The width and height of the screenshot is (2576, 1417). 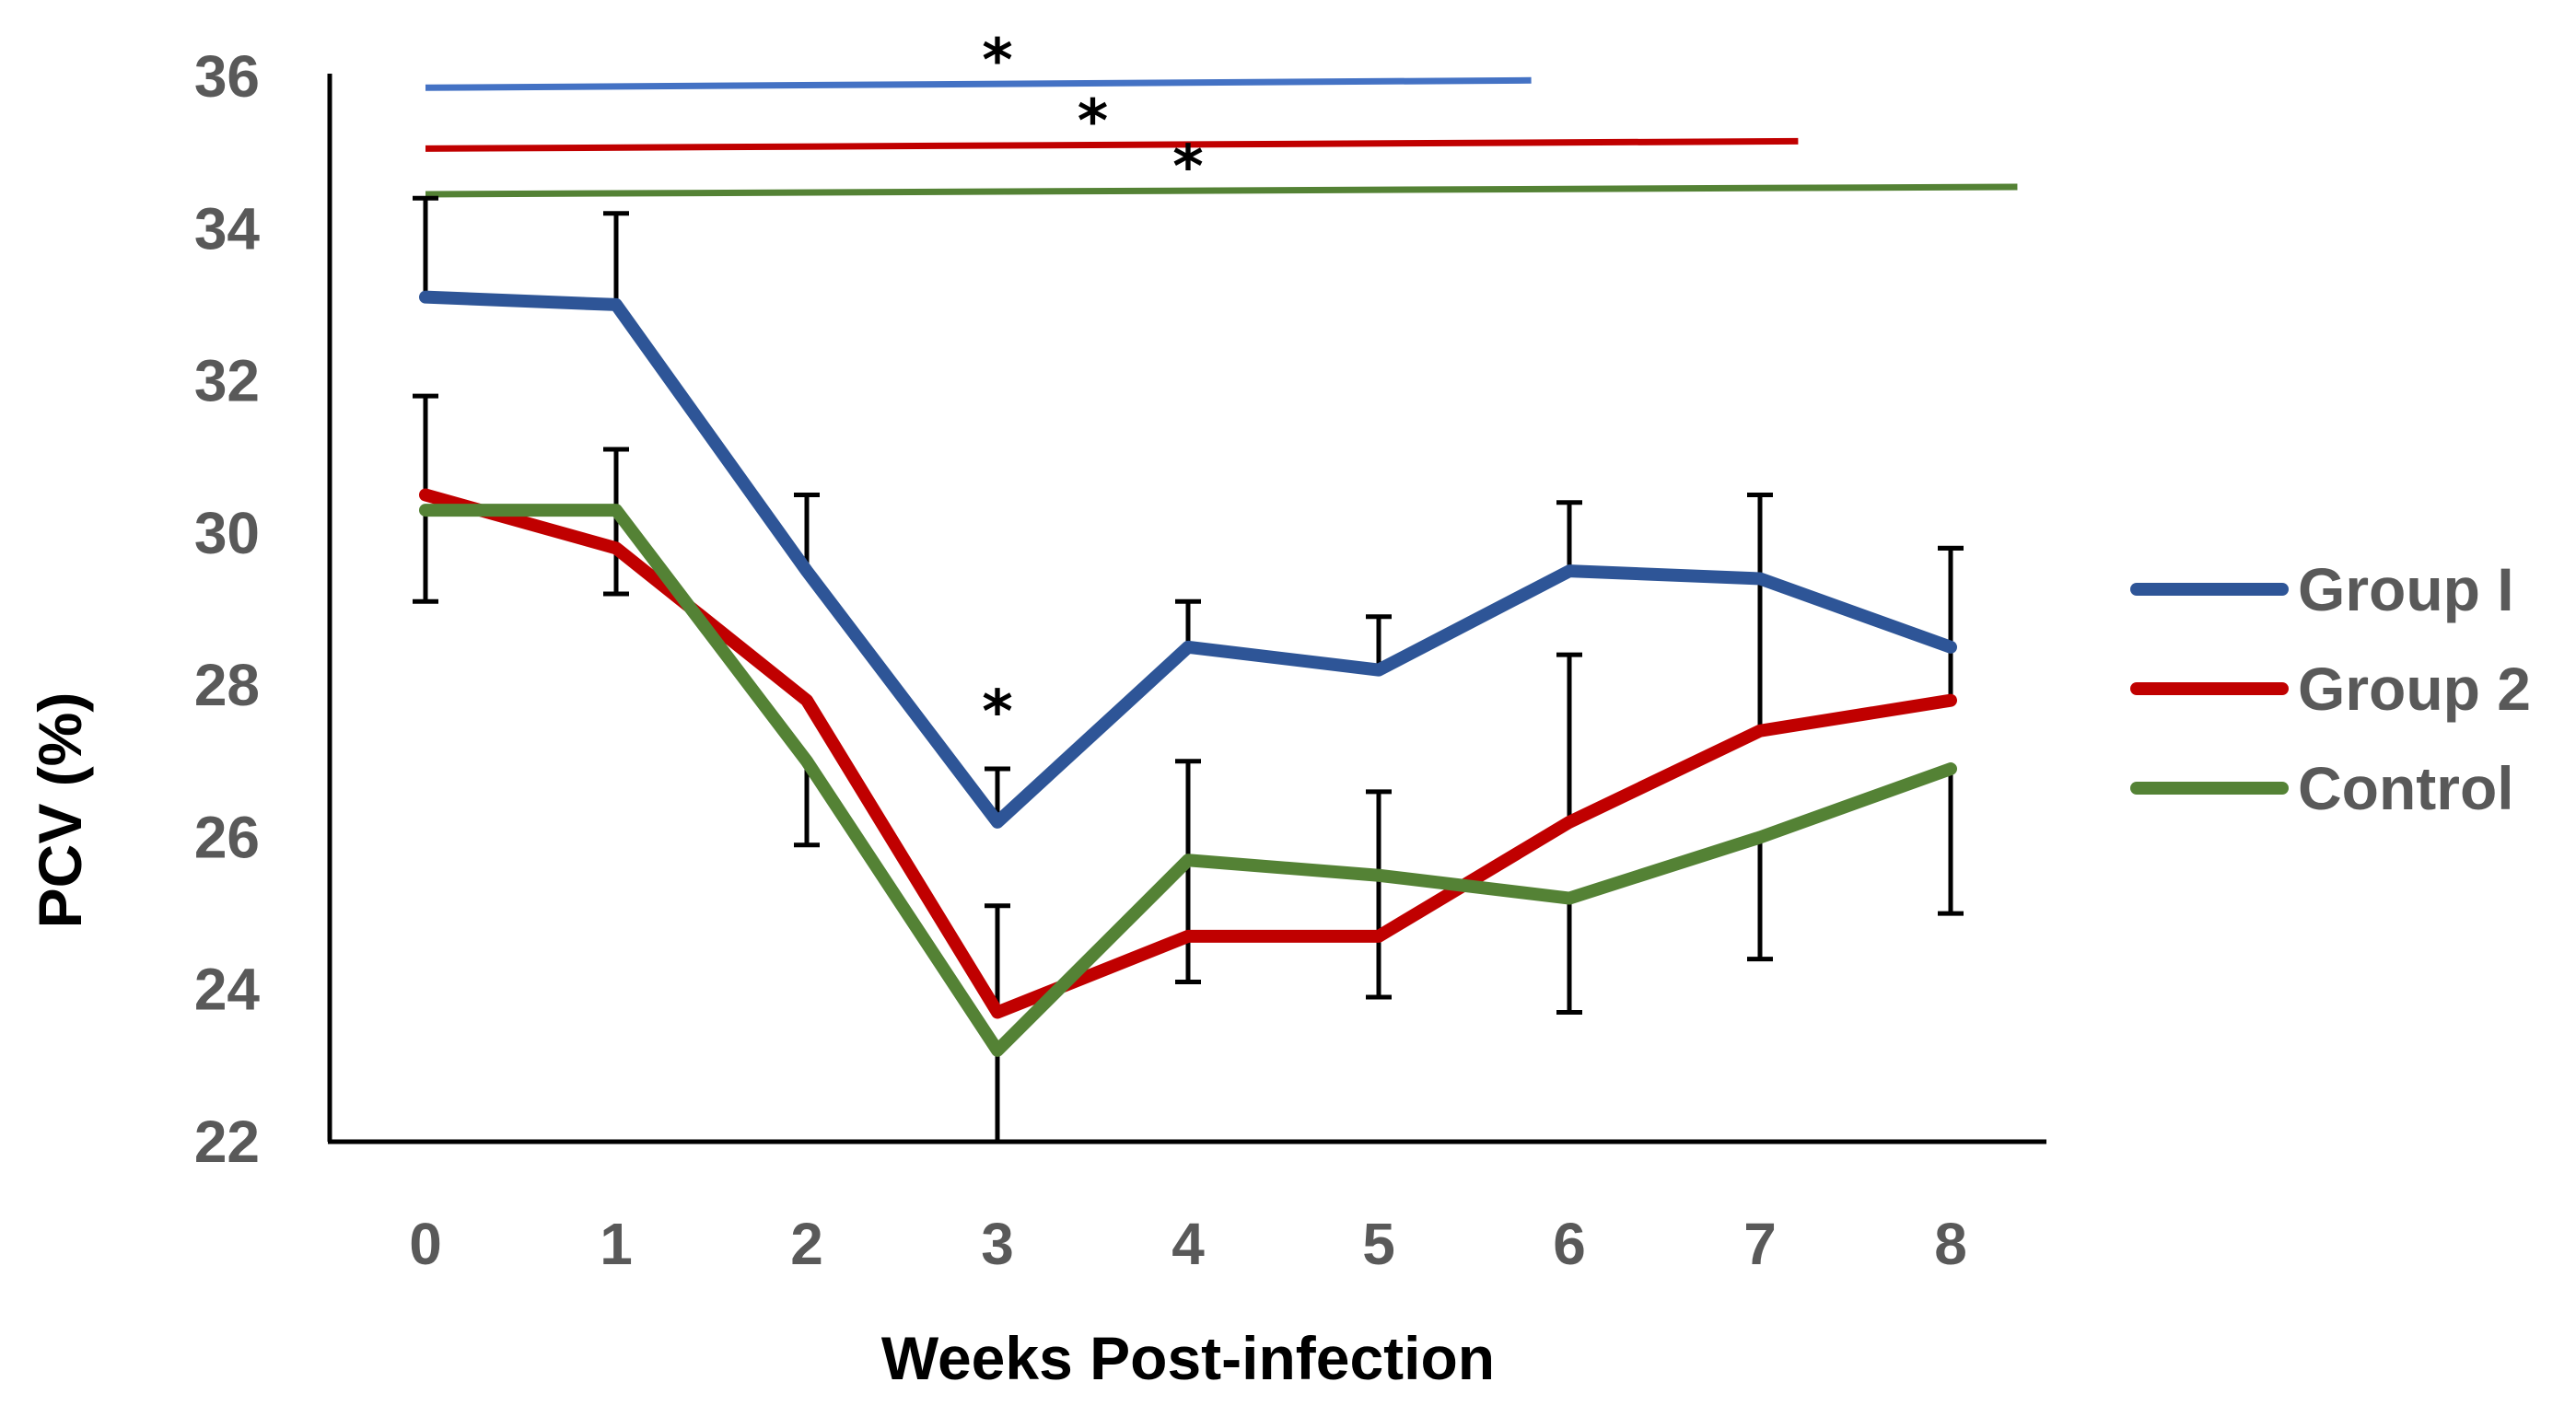 What do you see at coordinates (425, 1244) in the screenshot?
I see `x-tick-label: 0` at bounding box center [425, 1244].